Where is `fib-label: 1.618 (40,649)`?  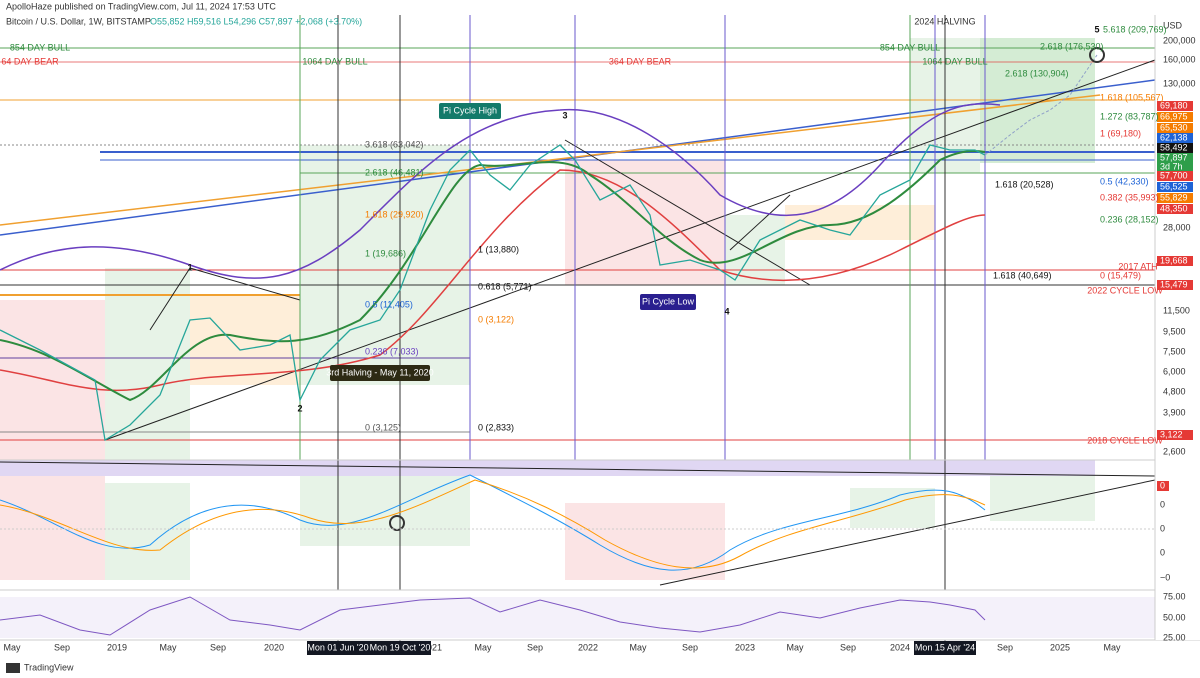
fib-label: 1.618 (40,649) is located at coordinates (1022, 275).